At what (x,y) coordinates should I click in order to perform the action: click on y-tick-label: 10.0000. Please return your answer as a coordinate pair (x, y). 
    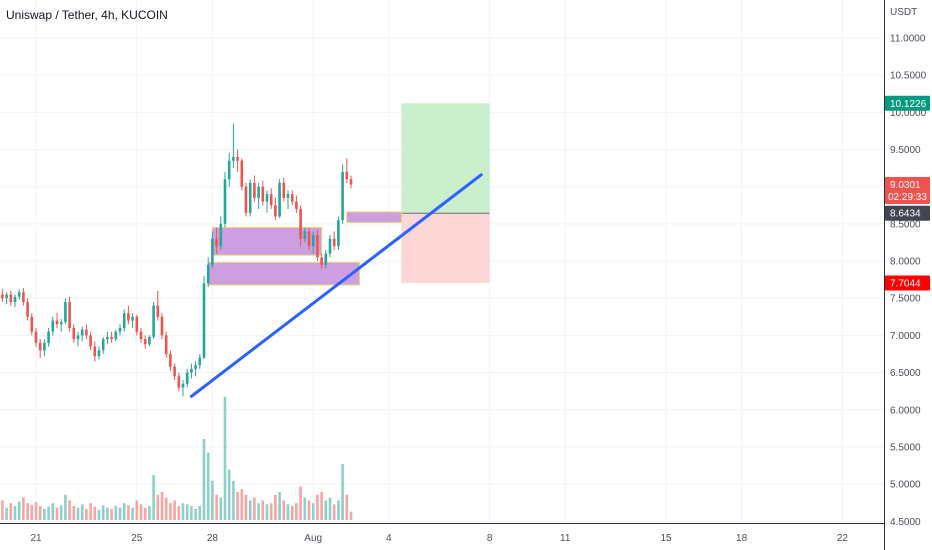
    Looking at the image, I should click on (908, 113).